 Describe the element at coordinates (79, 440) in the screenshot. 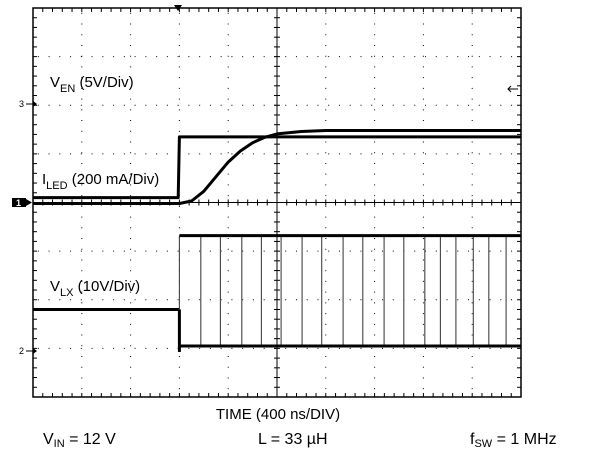

I see `vin-condition: VIN = 12 V` at that location.